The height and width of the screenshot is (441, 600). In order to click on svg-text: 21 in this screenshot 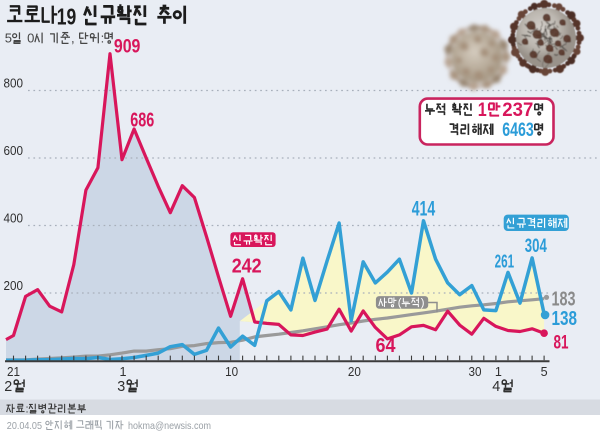, I will do `click(13, 371)`.